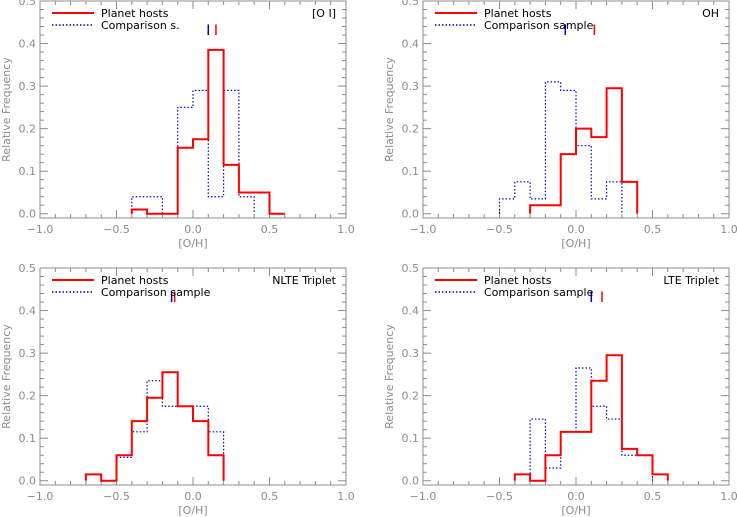  Describe the element at coordinates (710, 13) in the screenshot. I see `panel-title: OH` at that location.